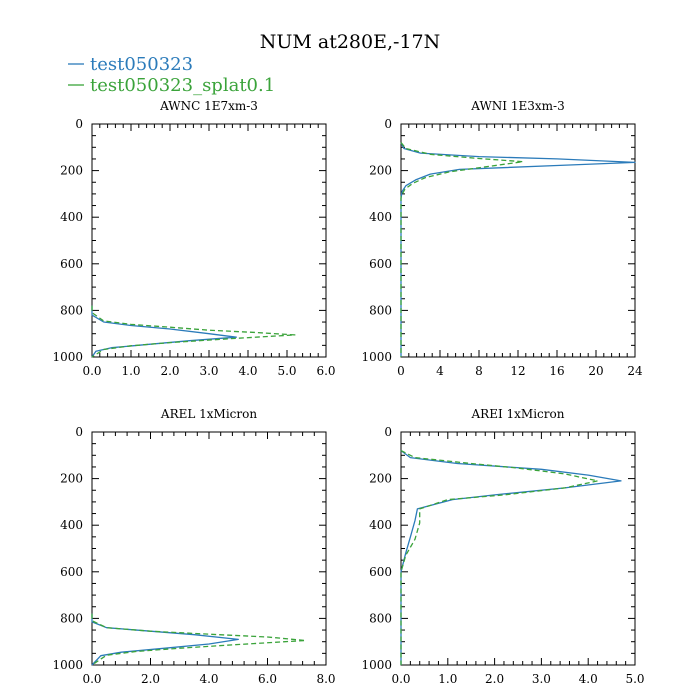  I want to click on x-tick-label: 8.0, so click(325, 679).